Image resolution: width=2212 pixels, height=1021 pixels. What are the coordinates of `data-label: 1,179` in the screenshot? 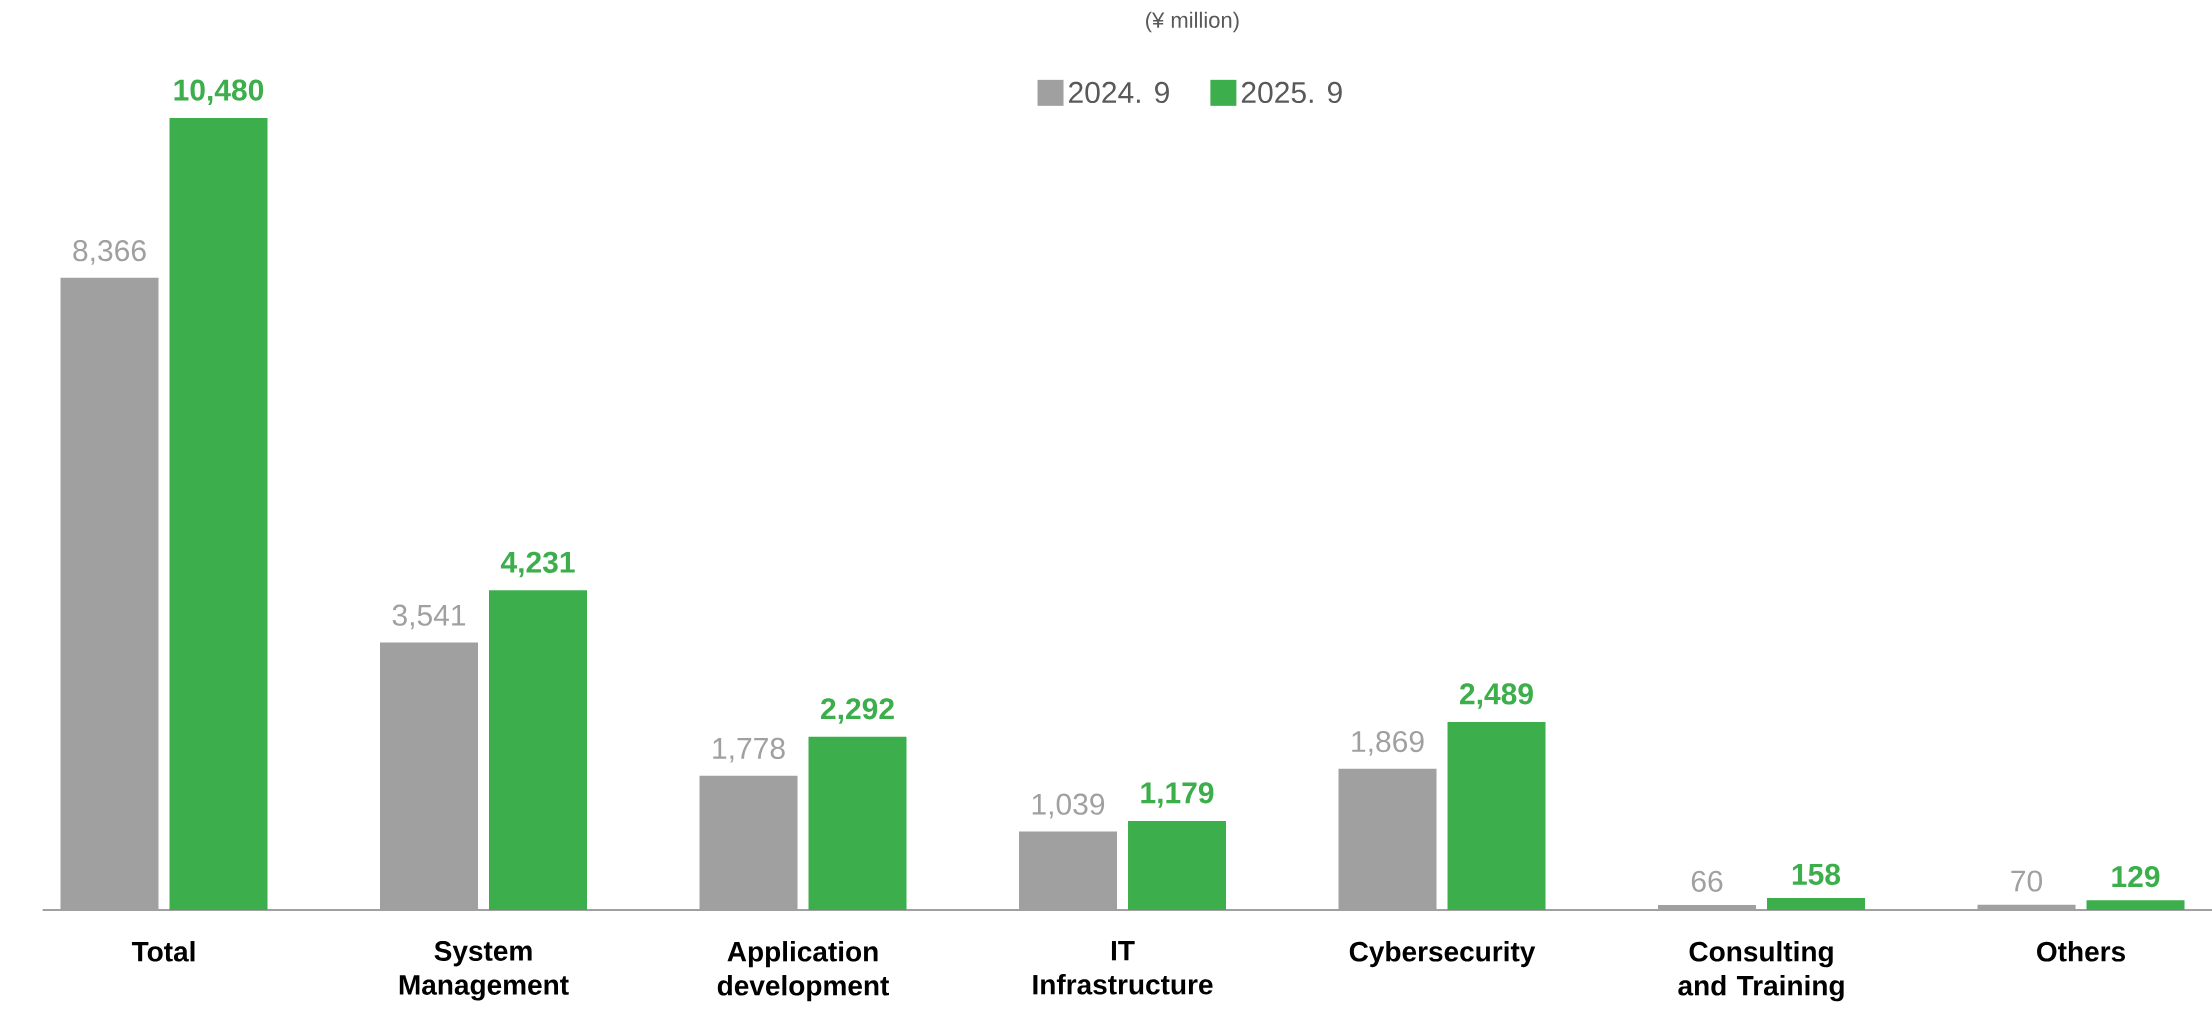 It's located at (1177, 795).